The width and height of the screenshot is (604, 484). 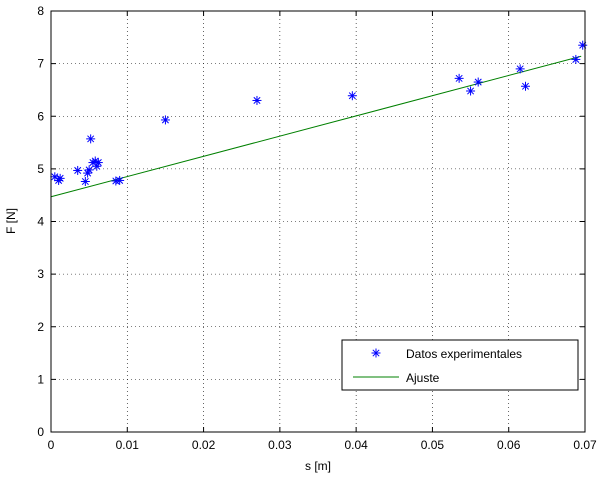 I want to click on y-tick-label: 6, so click(x=40, y=116).